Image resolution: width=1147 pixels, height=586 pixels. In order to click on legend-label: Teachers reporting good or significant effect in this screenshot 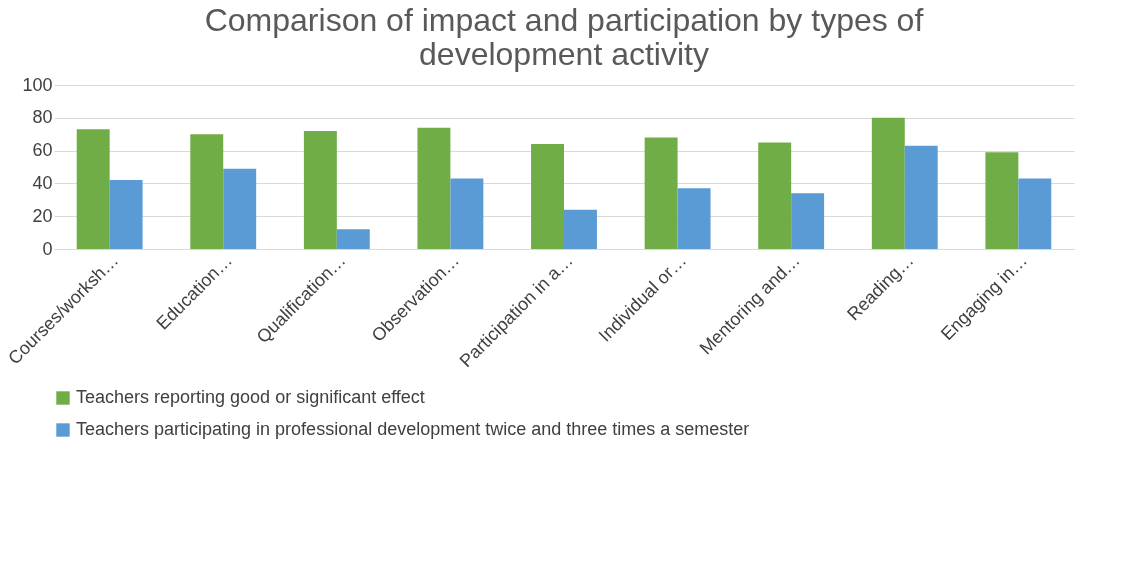, I will do `click(250, 397)`.